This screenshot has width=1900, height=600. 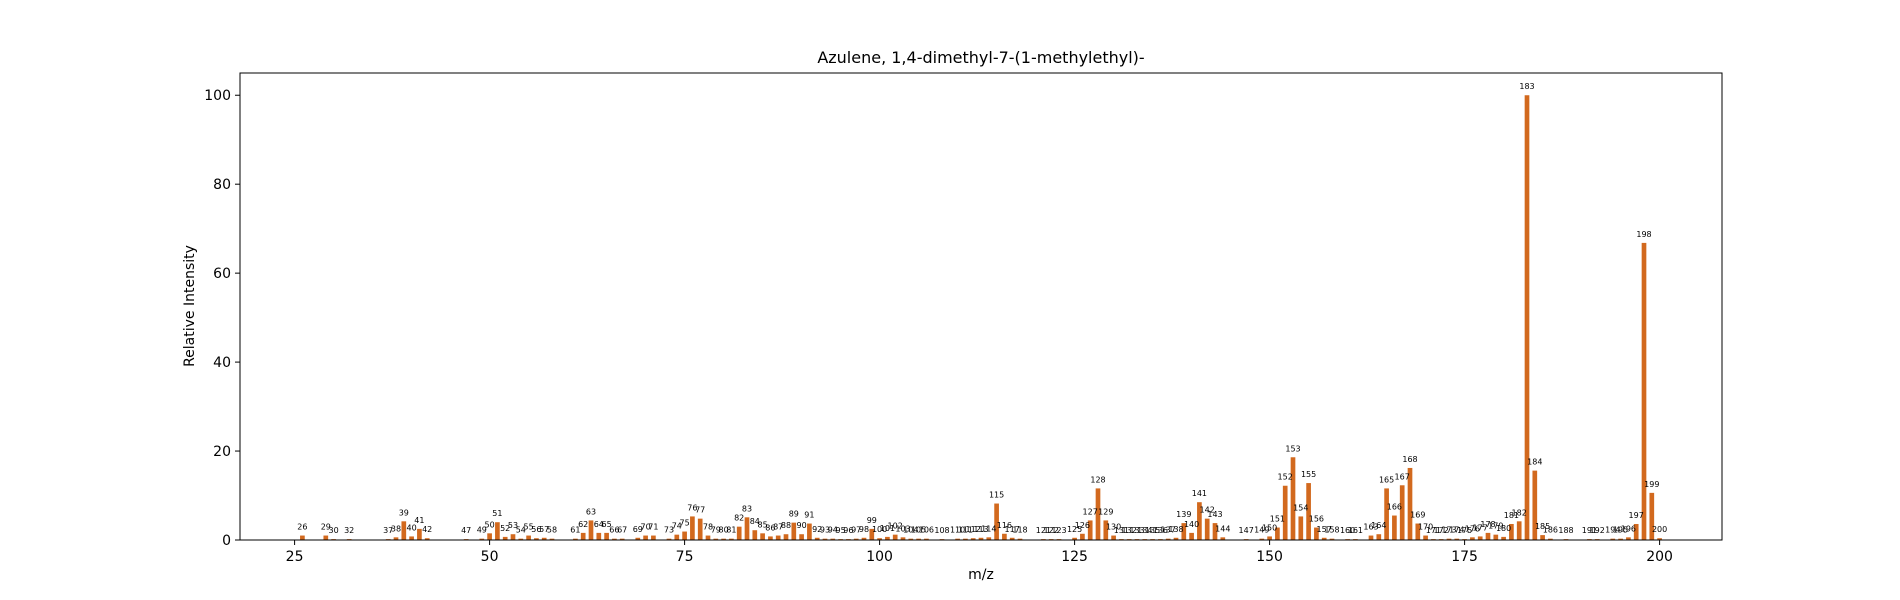 What do you see at coordinates (1207, 510) in the screenshot?
I see `bar-label-mz-142: 142` at bounding box center [1207, 510].